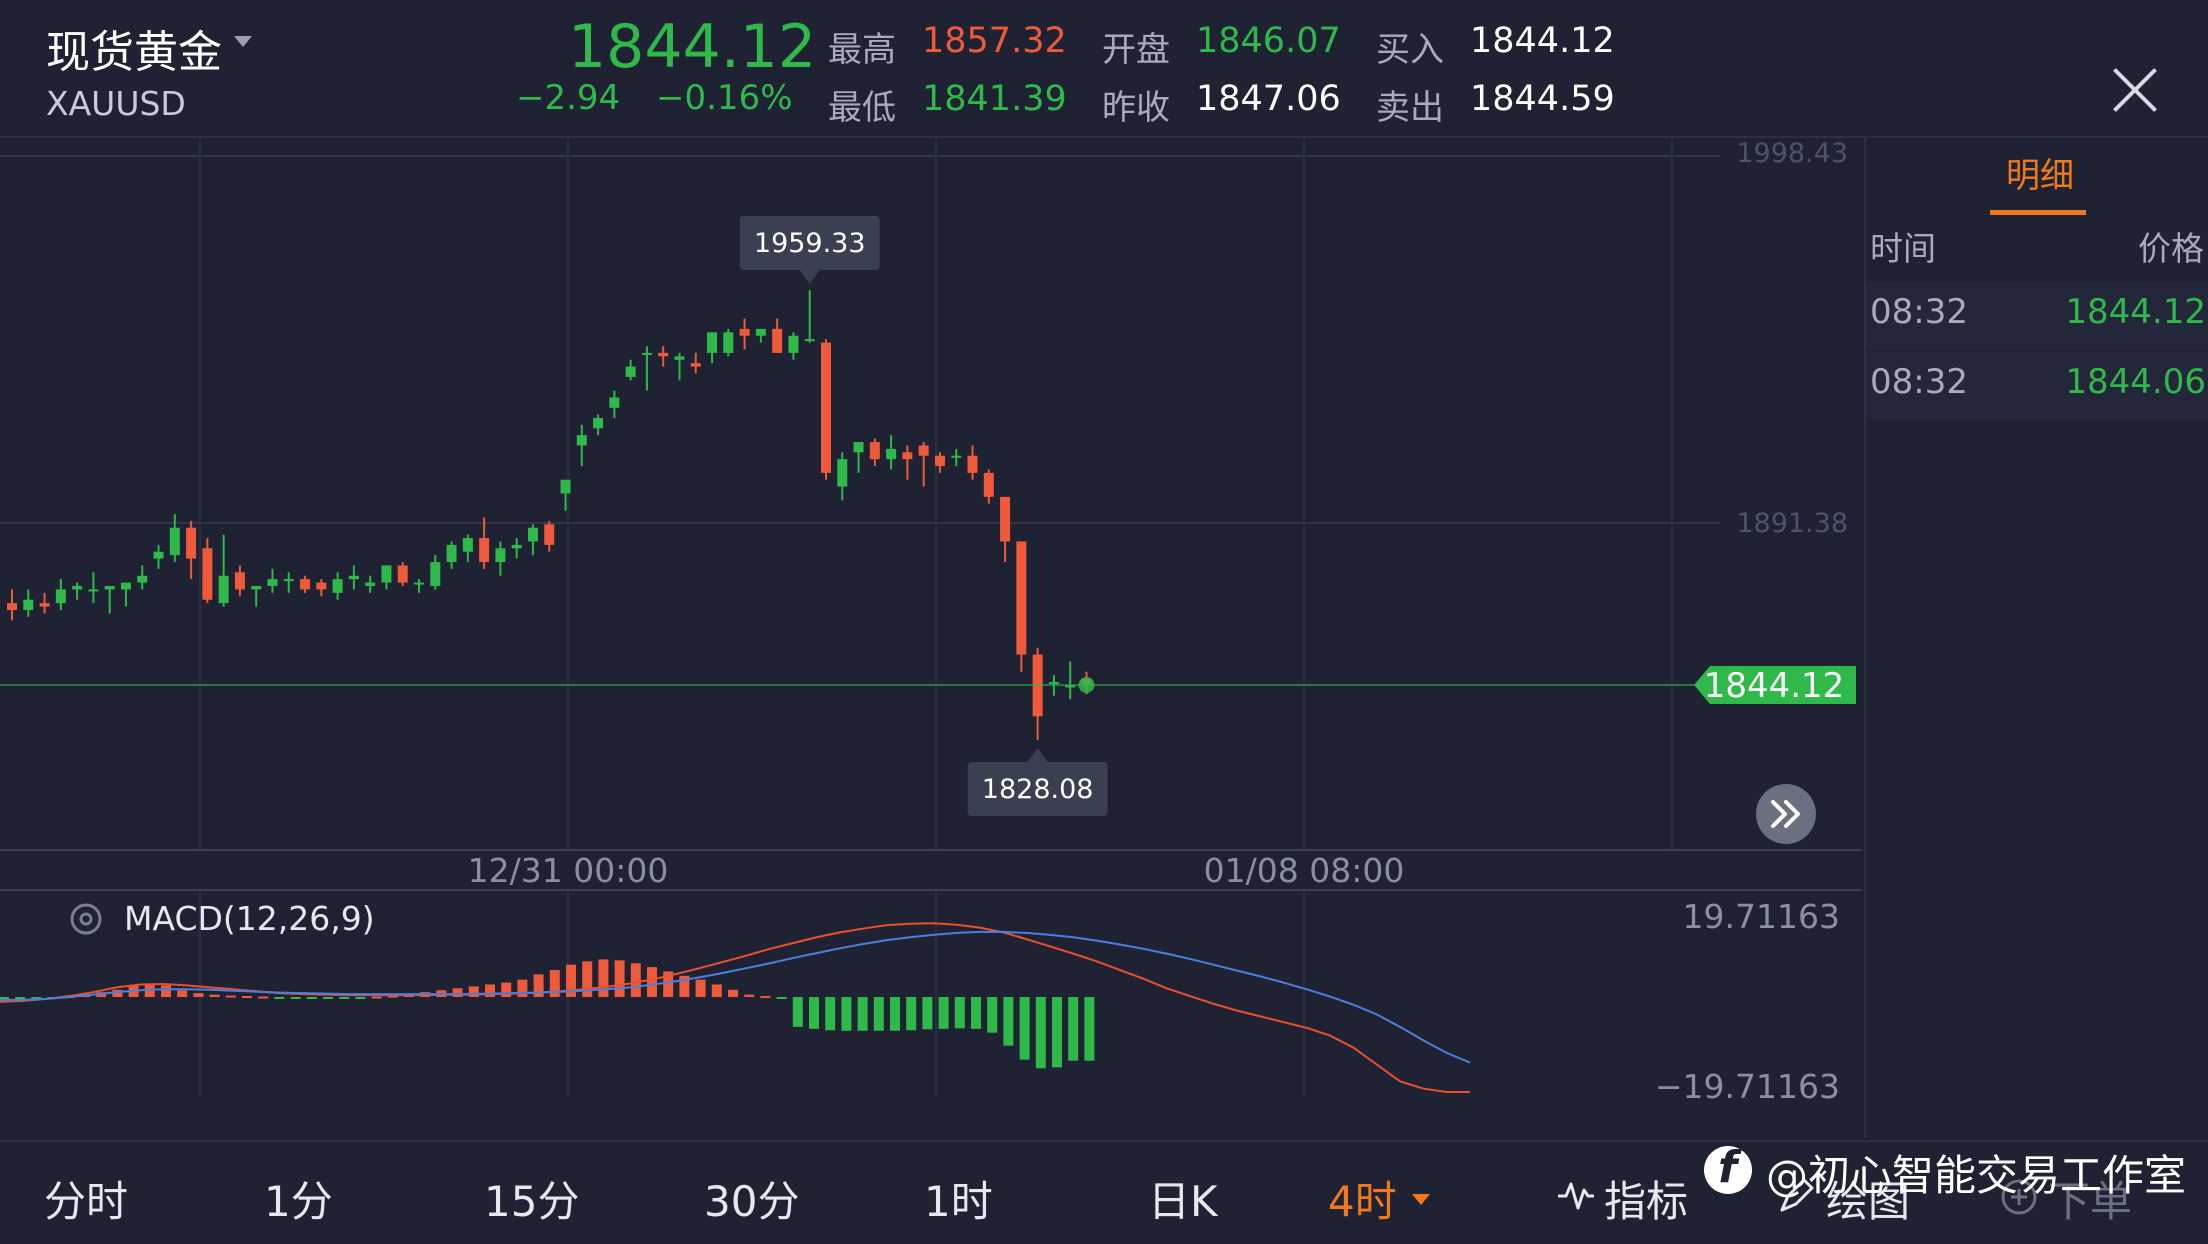  Describe the element at coordinates (692, 47) in the screenshot. I see `last-price: 1844.12` at that location.